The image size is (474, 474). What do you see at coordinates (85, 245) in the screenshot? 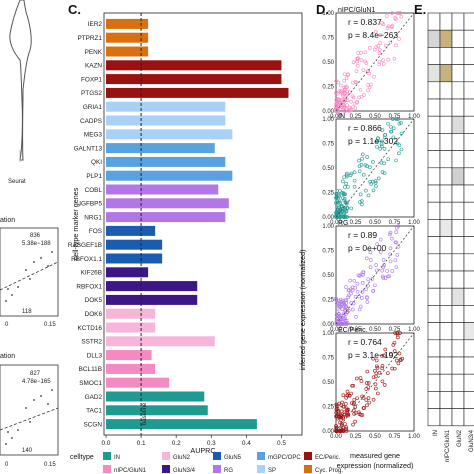
I see `gene-label: RASGEF1B` at bounding box center [85, 245].